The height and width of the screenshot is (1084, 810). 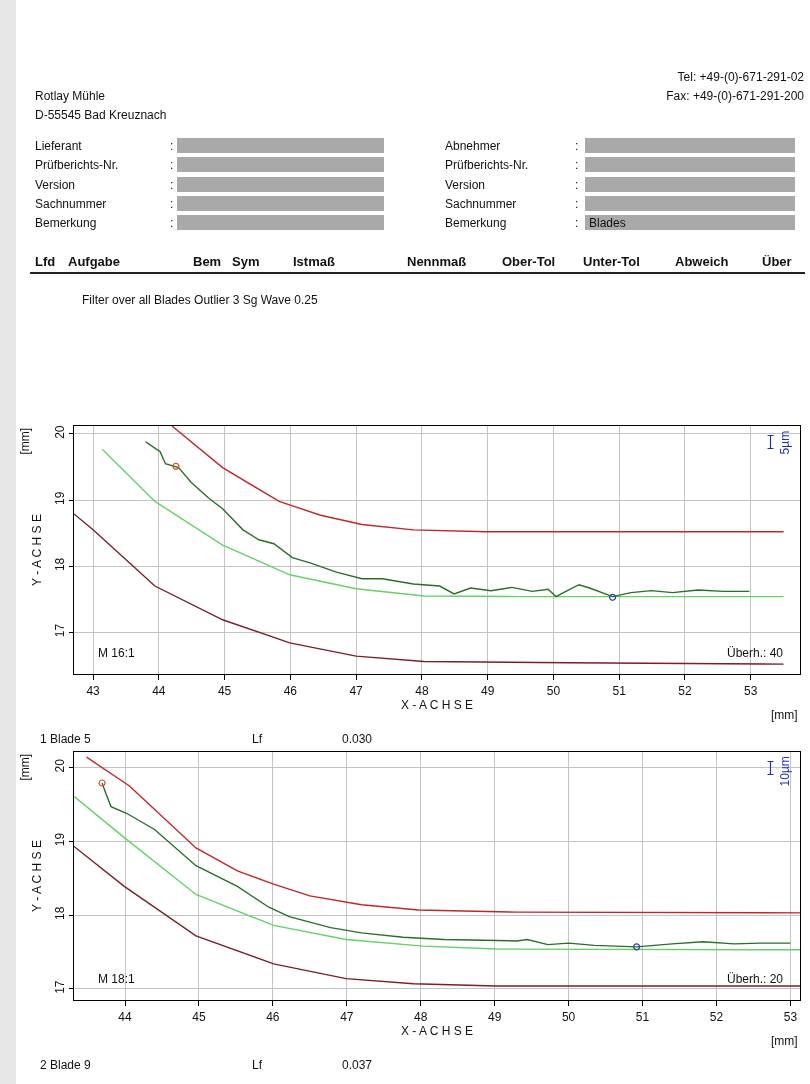 What do you see at coordinates (740, 77) in the screenshot?
I see `text: Tel: +49-(0)-671-291-02` at bounding box center [740, 77].